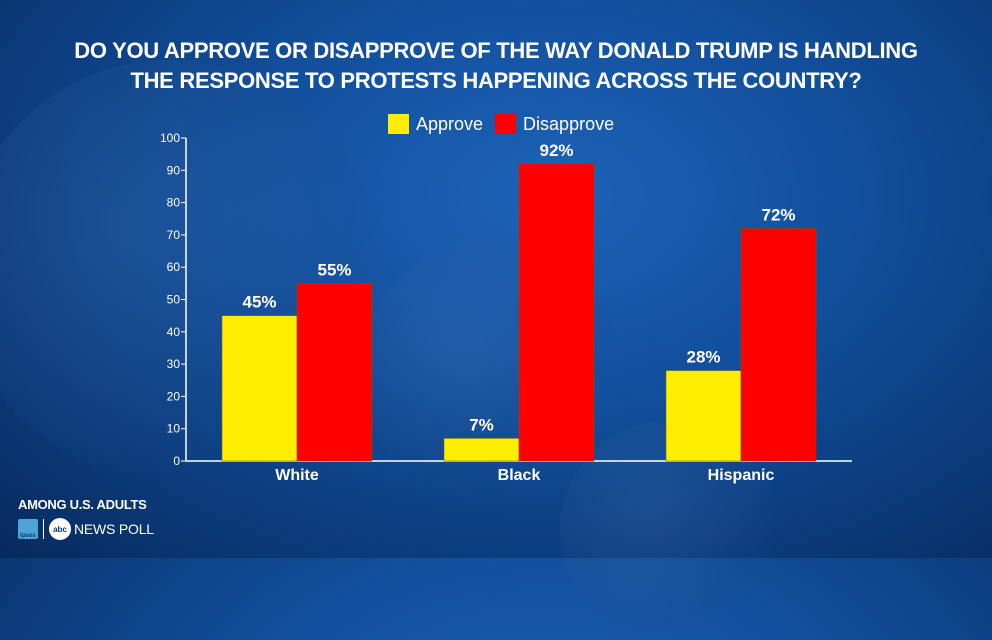 Image resolution: width=992 pixels, height=640 pixels. Describe the element at coordinates (82, 504) in the screenshot. I see `population-note: AMONG U.S. ADULTS` at that location.